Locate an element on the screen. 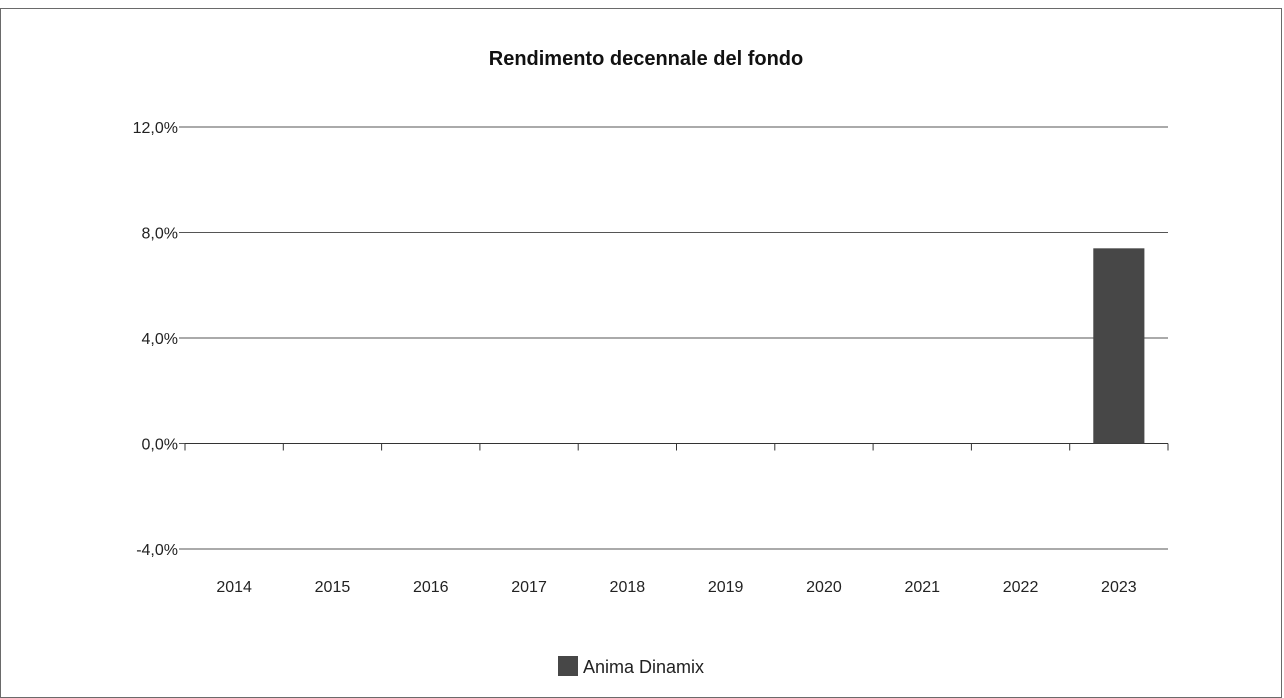 This screenshot has height=698, width=1284. bars is located at coordinates (1119, 346).